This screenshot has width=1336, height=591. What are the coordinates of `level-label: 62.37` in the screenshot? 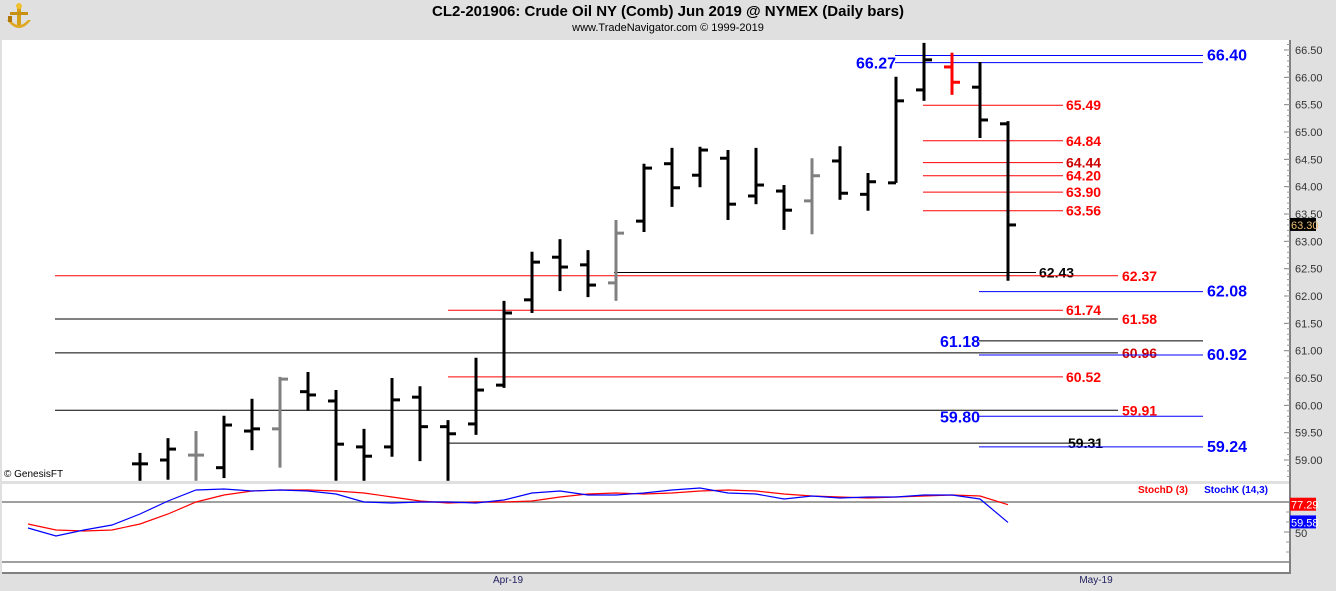 It's located at (1139, 276).